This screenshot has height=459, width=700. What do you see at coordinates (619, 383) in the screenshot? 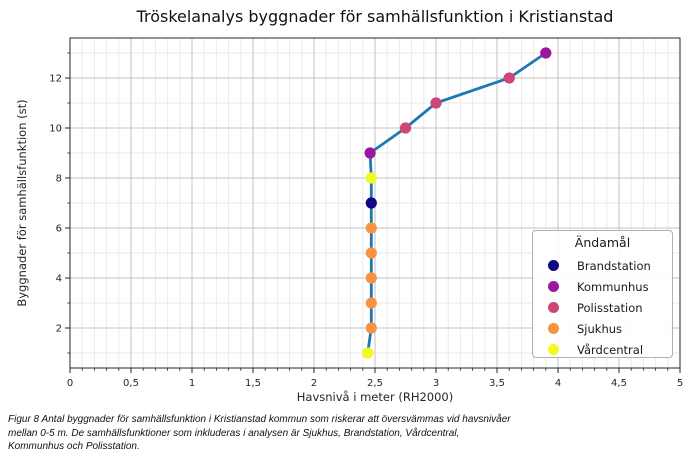
I see `x-tick-label: 4,5` at bounding box center [619, 383].